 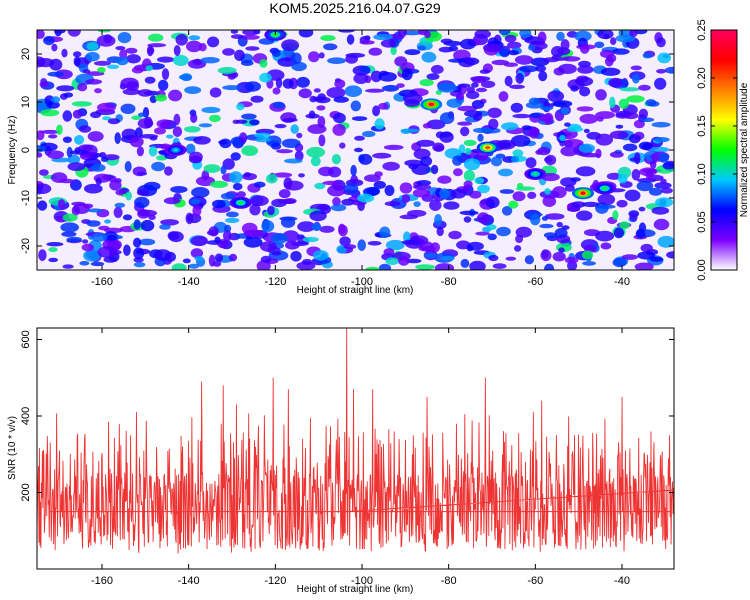 What do you see at coordinates (102, 581) in the screenshot?
I see `x-tick-label: -160` at bounding box center [102, 581].